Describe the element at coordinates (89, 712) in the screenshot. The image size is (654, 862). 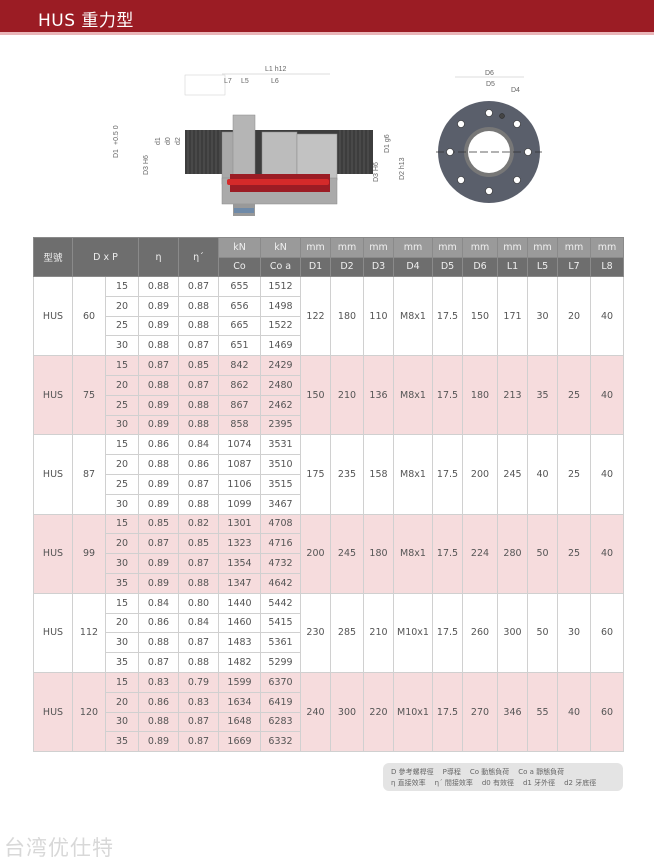
I see `diameter-cell: 120` at that location.